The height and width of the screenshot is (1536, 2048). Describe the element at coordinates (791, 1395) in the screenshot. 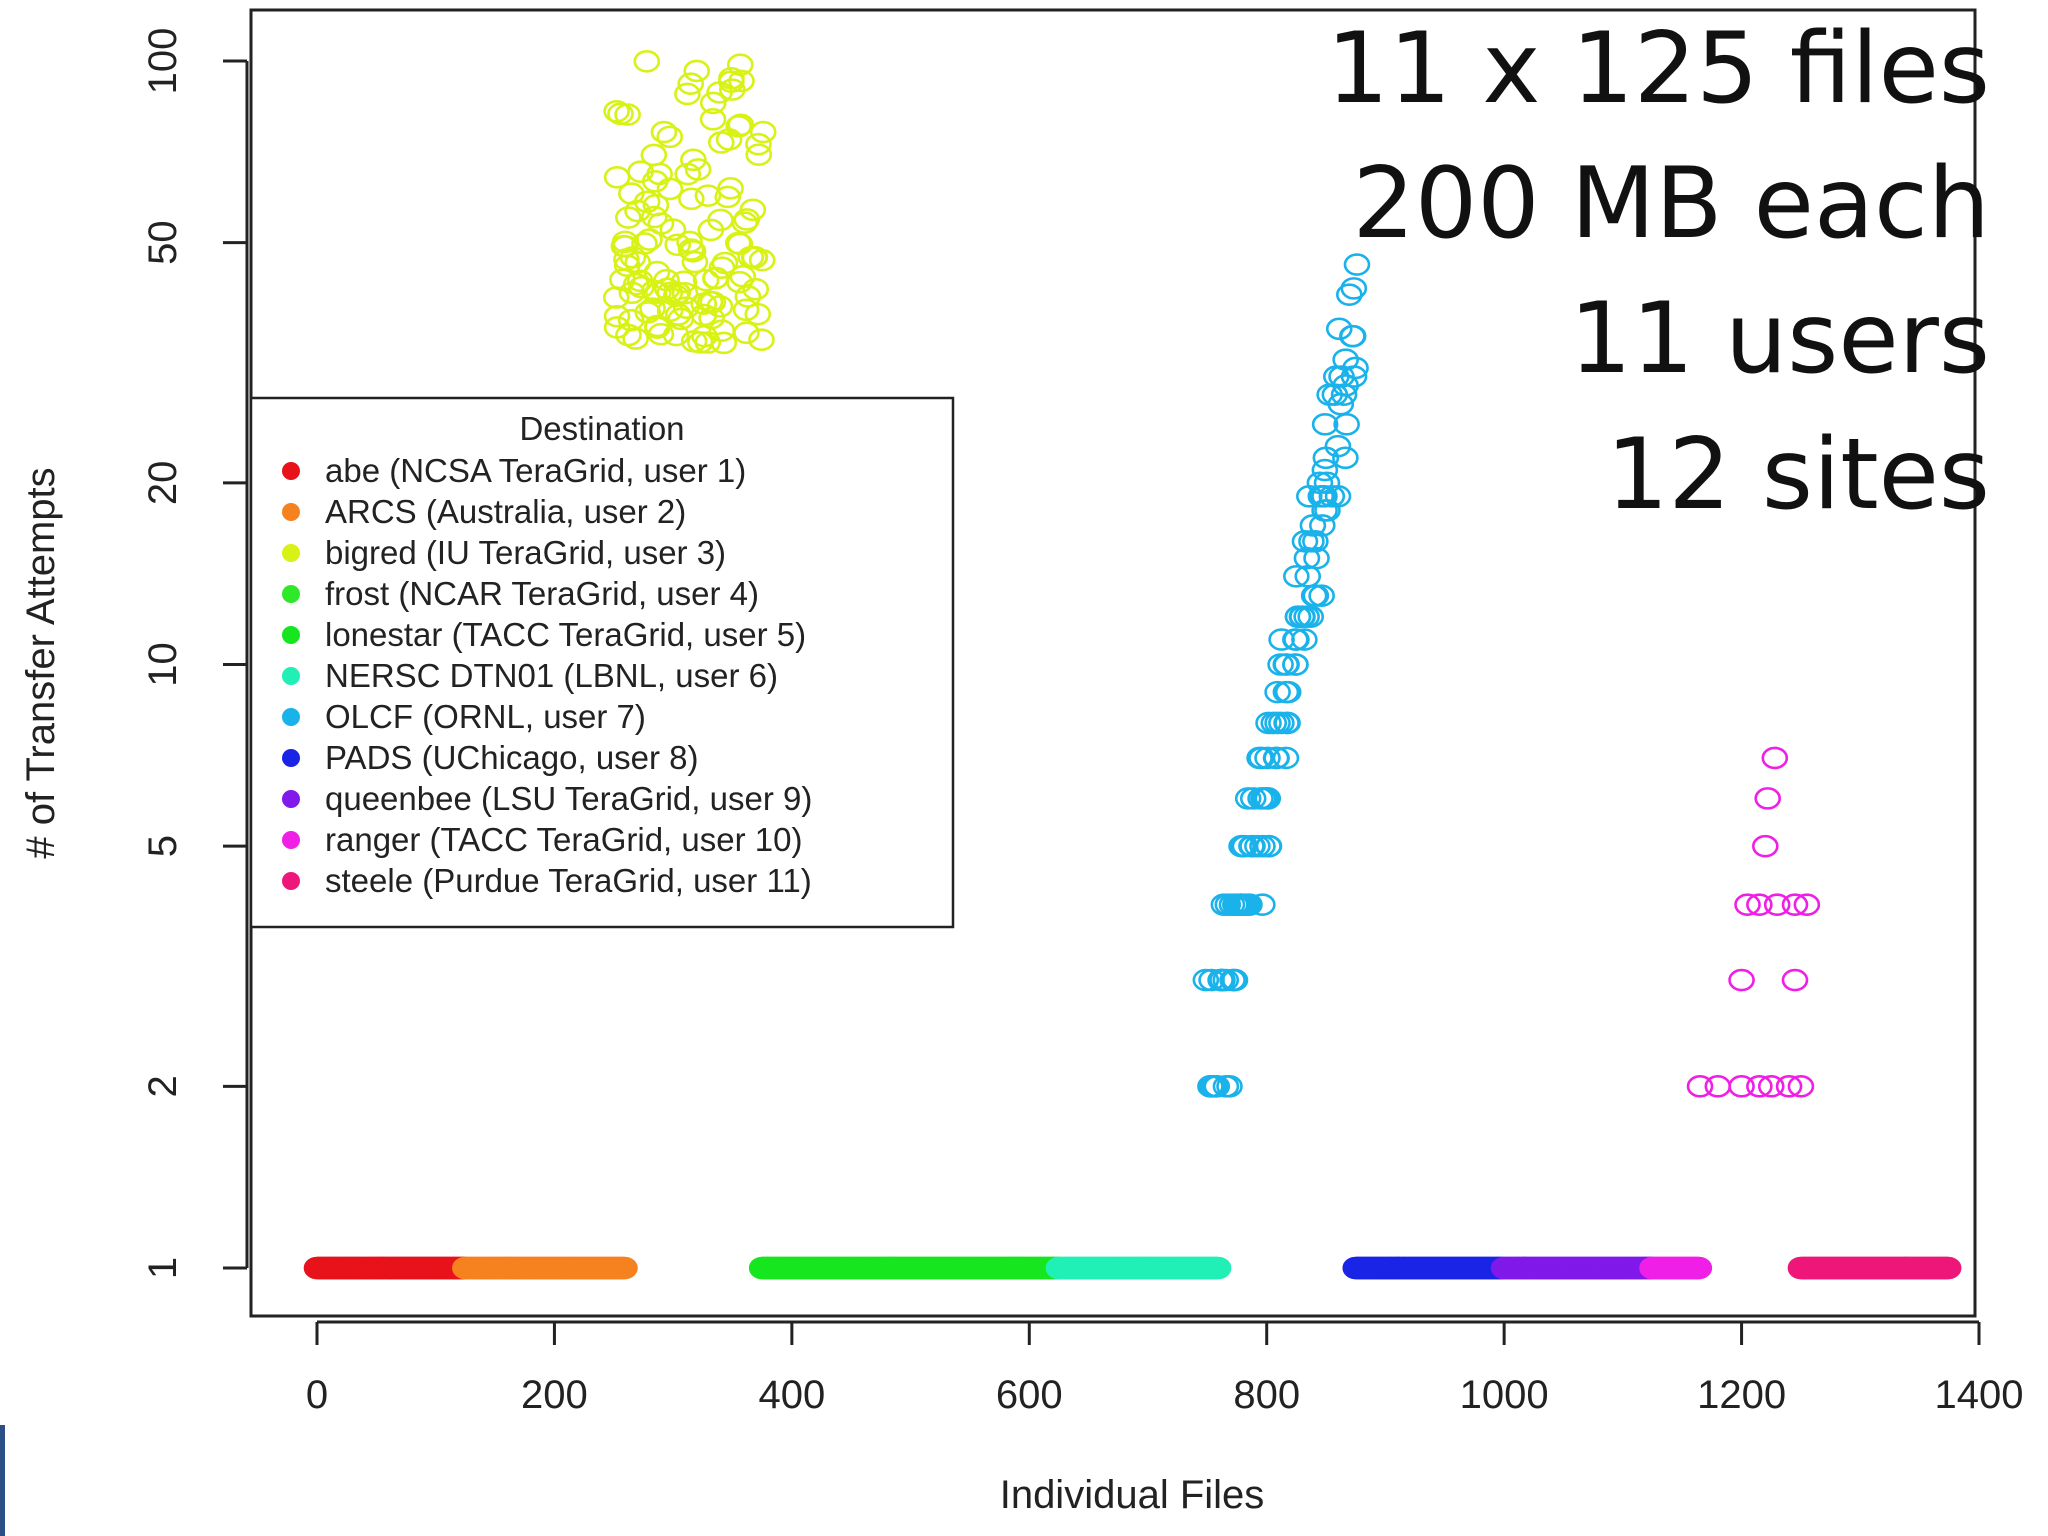

I see `x-tick-label: 400` at that location.